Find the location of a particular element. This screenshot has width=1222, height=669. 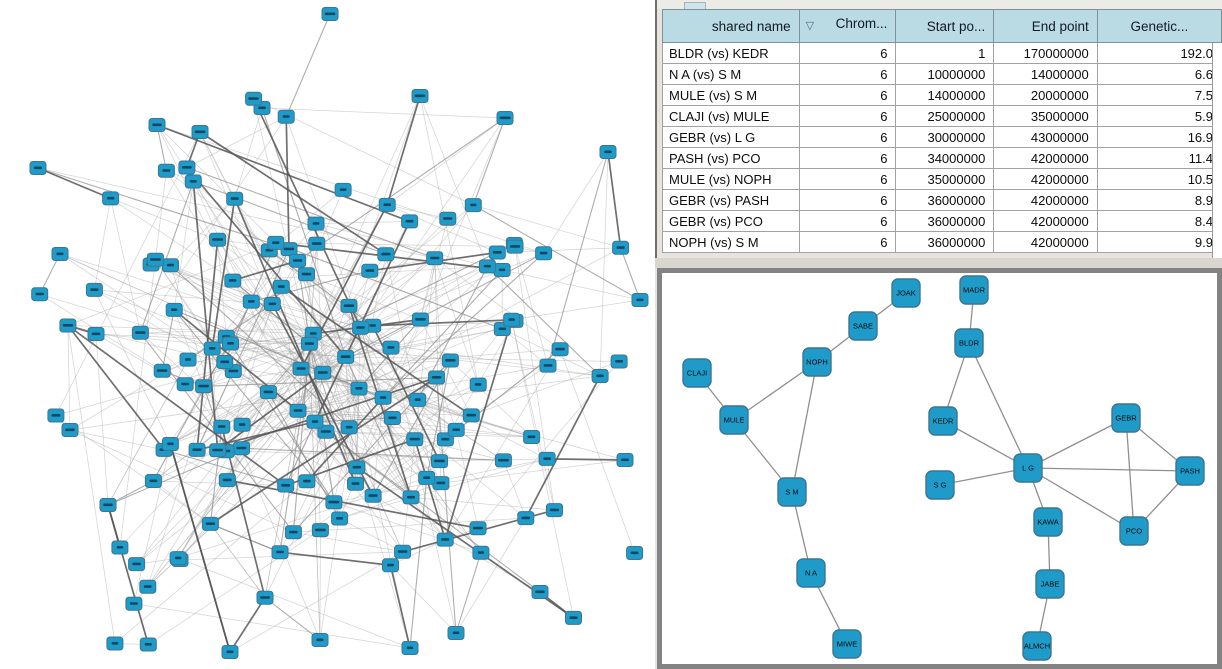

subnetwork-node-LG: L G is located at coordinates (1028, 468).